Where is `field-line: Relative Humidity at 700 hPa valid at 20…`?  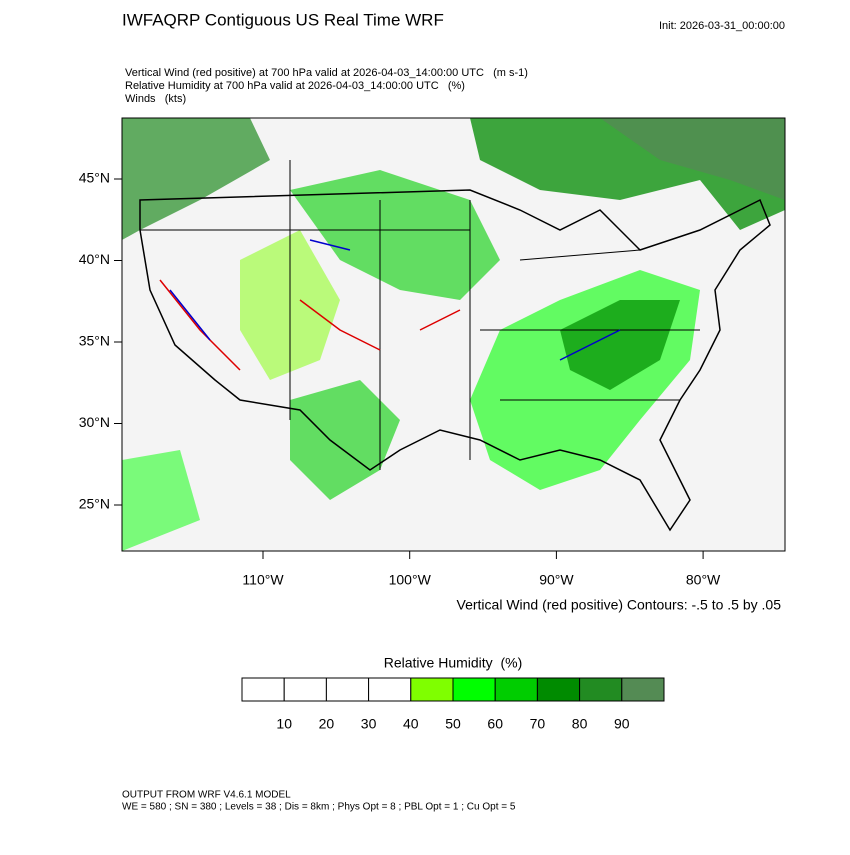 field-line: Relative Humidity at 700 hPa valid at 20… is located at coordinates (295, 86).